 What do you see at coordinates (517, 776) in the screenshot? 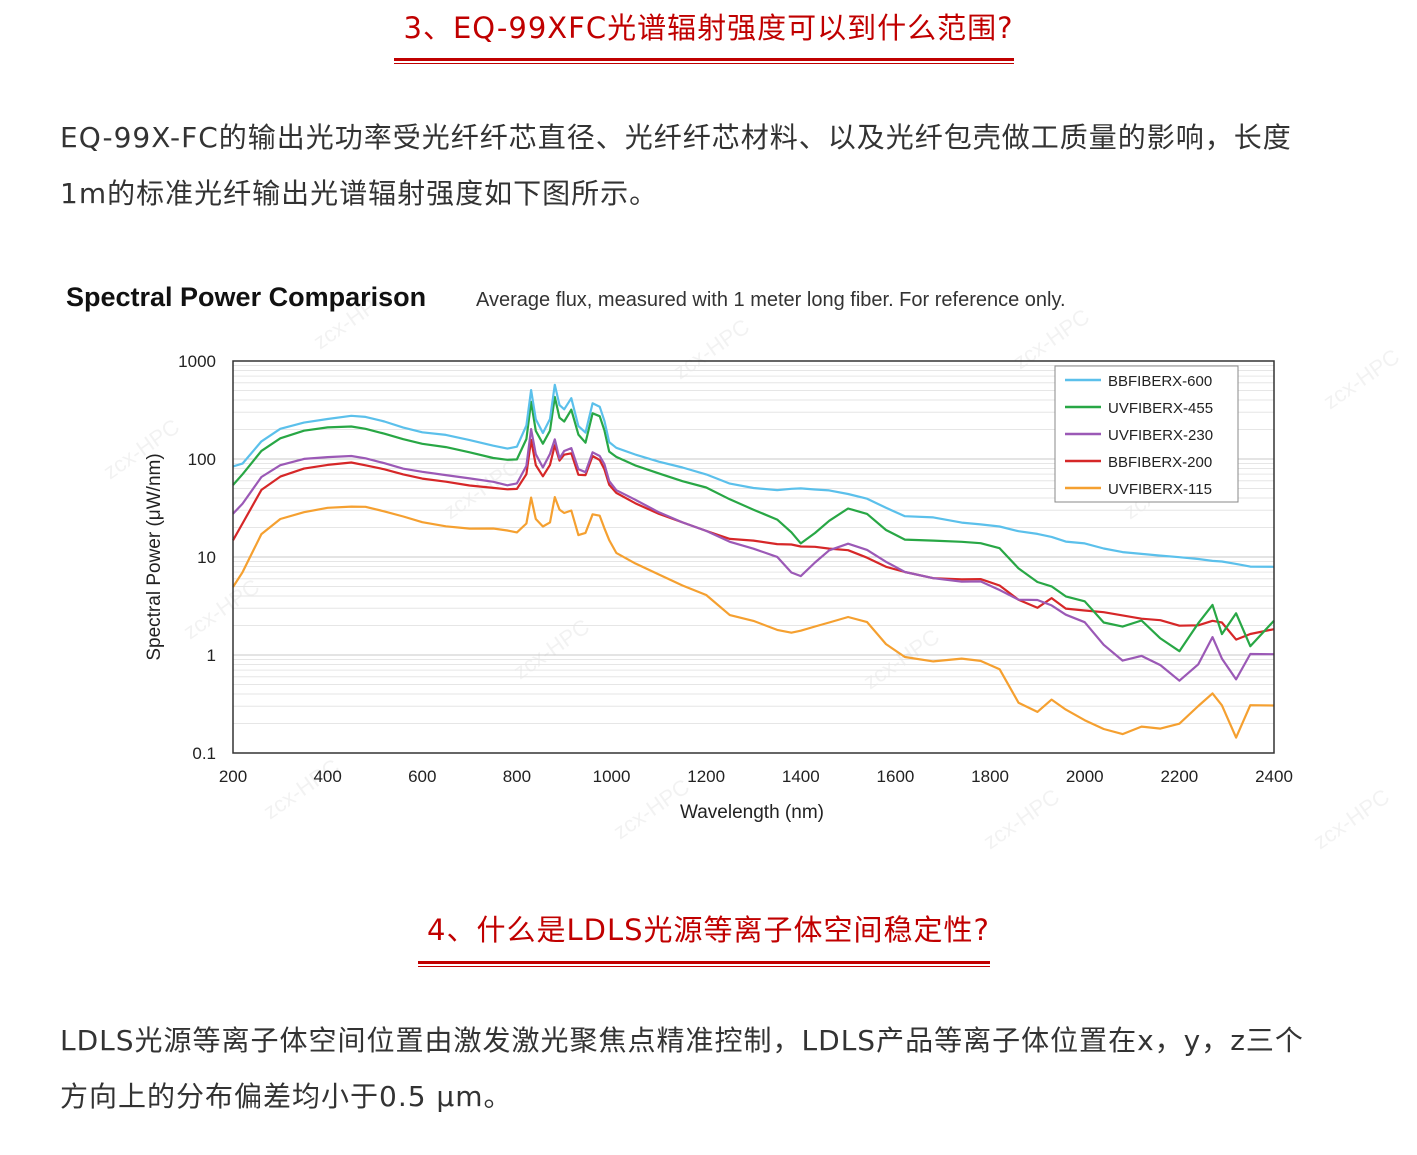
I see `x-tick-label: 800` at bounding box center [517, 776].